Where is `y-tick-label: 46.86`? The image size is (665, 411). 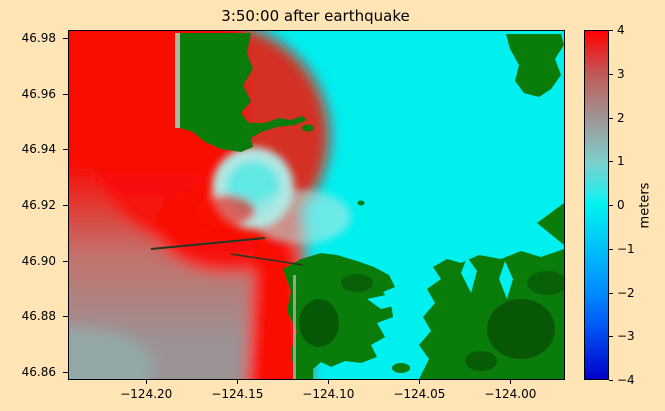 y-tick-label: 46.86 is located at coordinates (38, 371).